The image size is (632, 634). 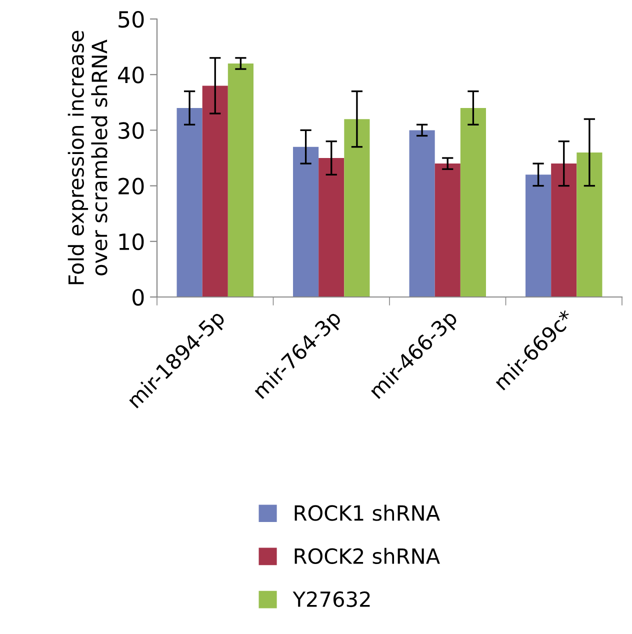 I want to click on legend-label: ROCK2 shRNA, so click(x=367, y=556).